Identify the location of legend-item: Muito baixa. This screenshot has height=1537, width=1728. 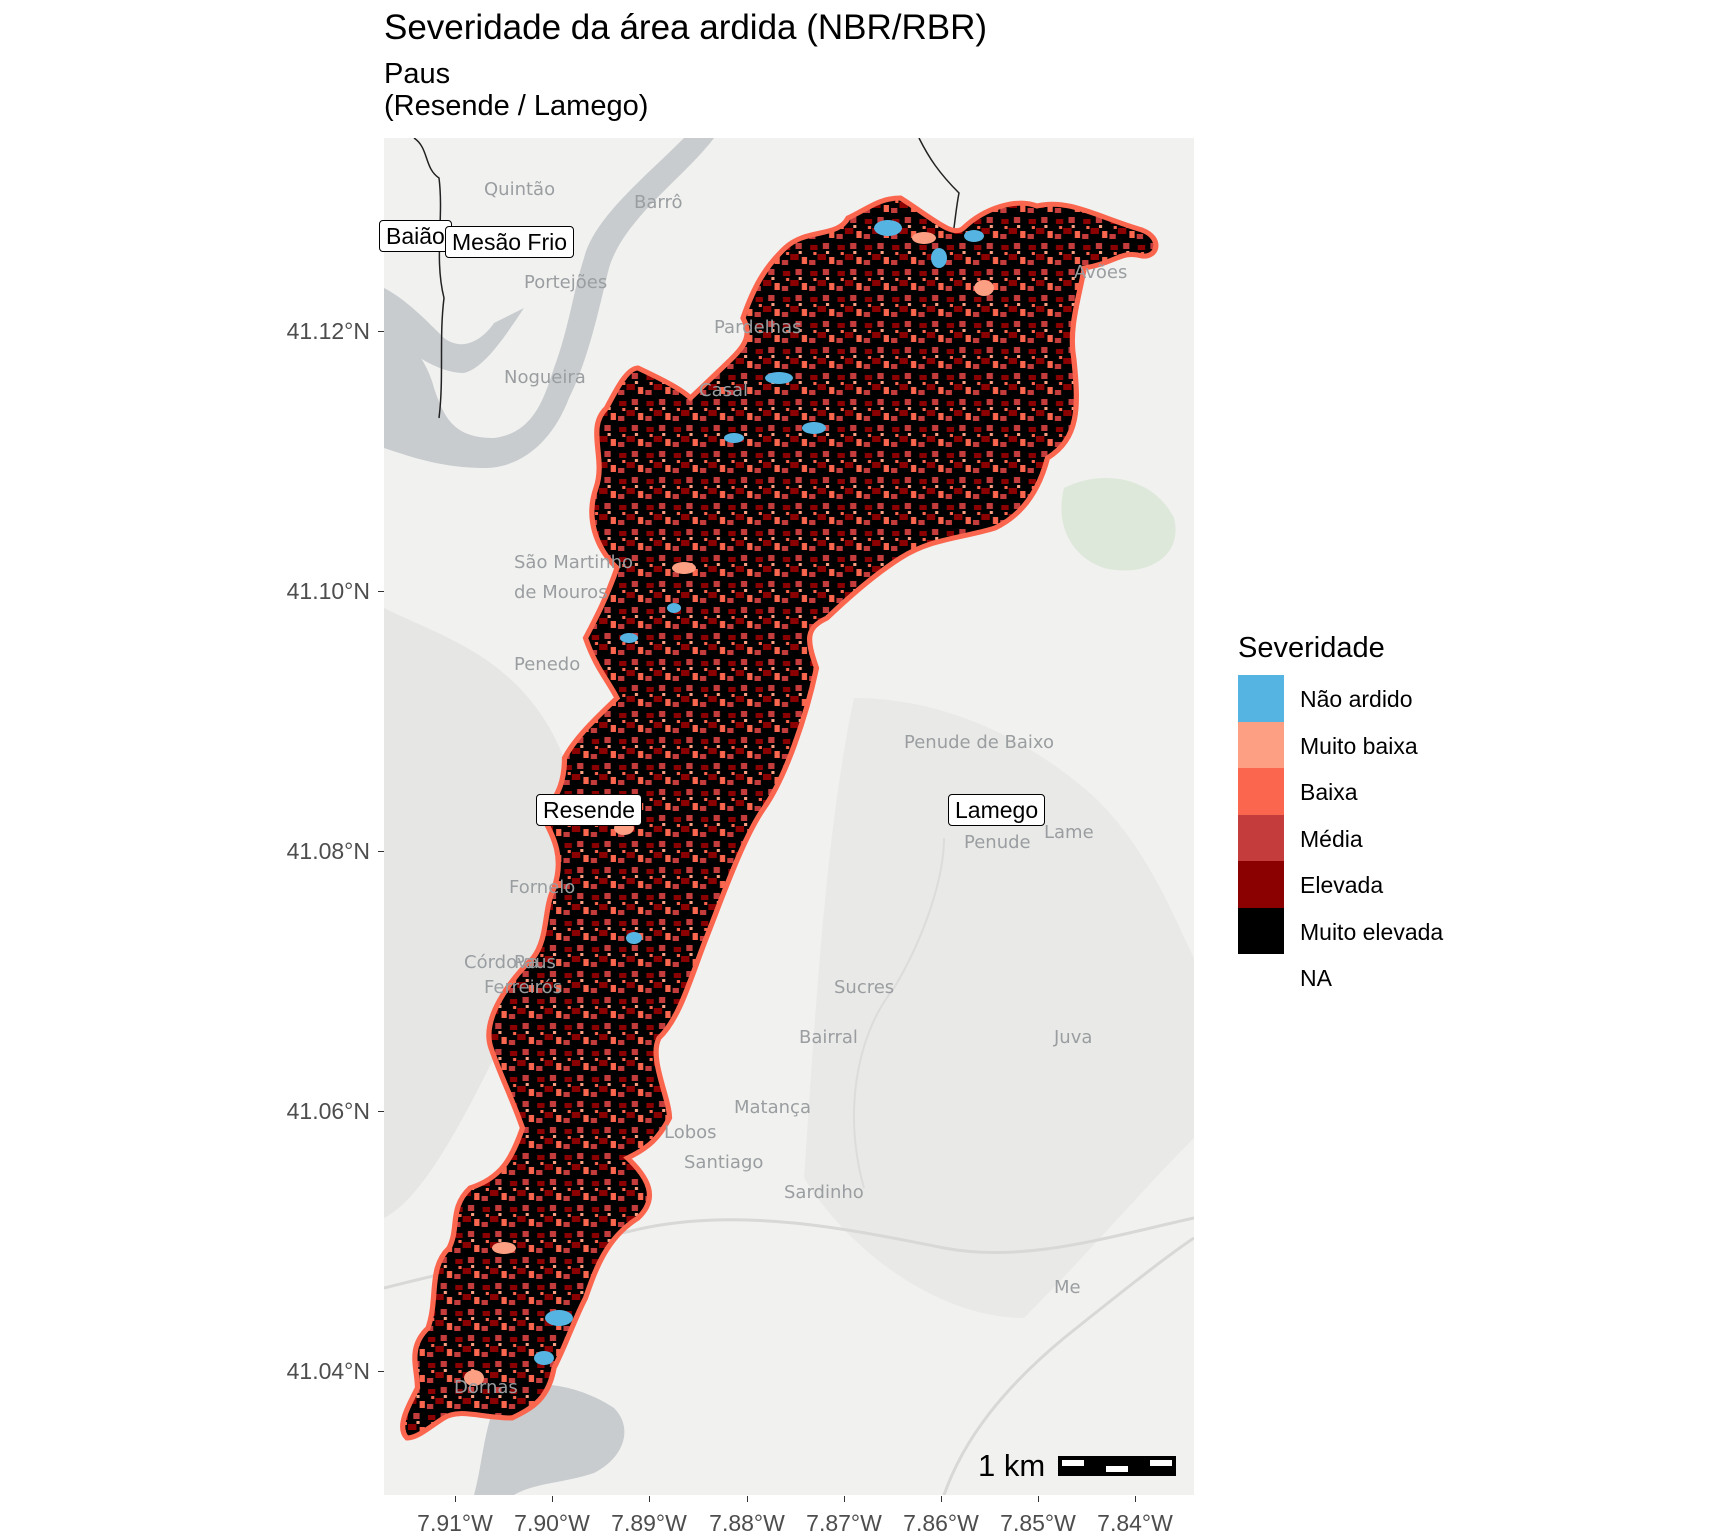
(1328, 744).